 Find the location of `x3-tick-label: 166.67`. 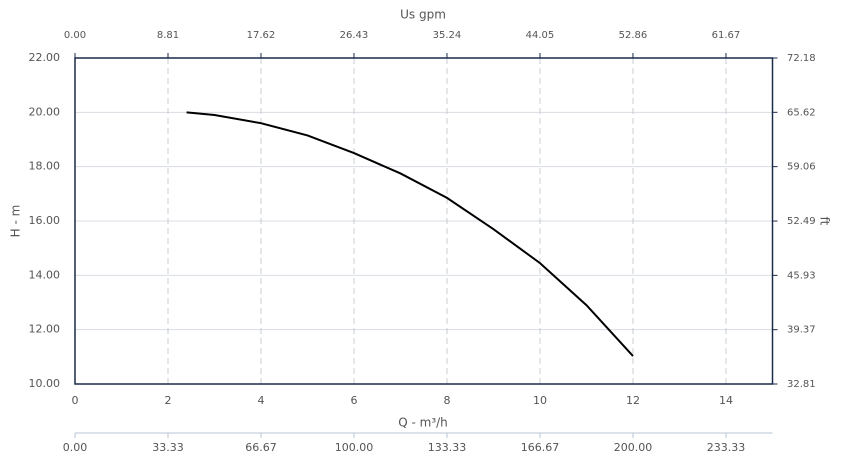

x3-tick-label: 166.67 is located at coordinates (540, 447).